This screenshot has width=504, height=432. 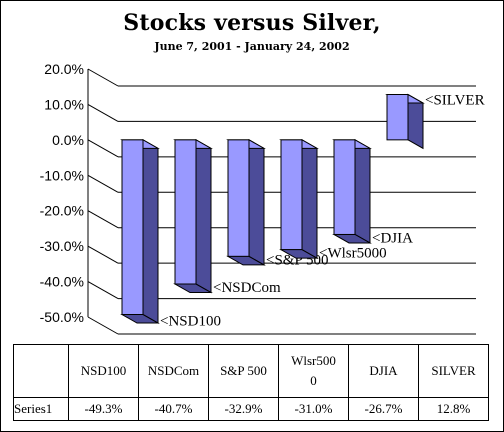 I want to click on bar-label: <Wlsr5000, so click(x=353, y=254).